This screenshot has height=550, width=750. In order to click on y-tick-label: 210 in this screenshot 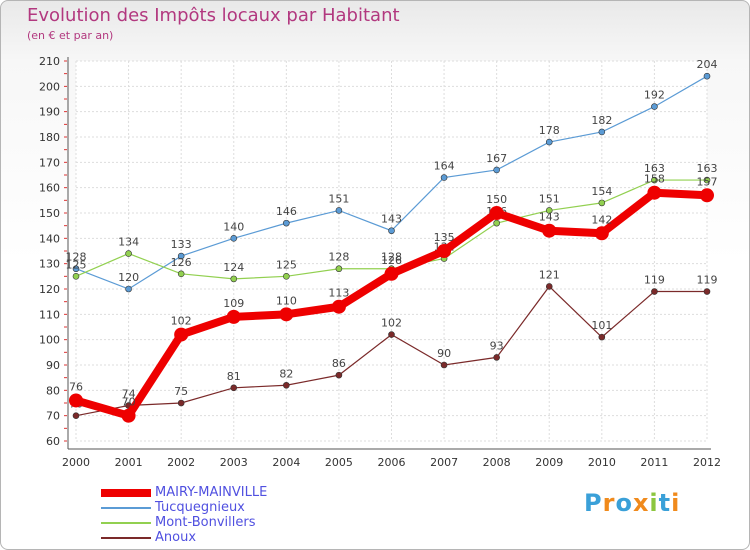, I will do `click(49, 61)`.